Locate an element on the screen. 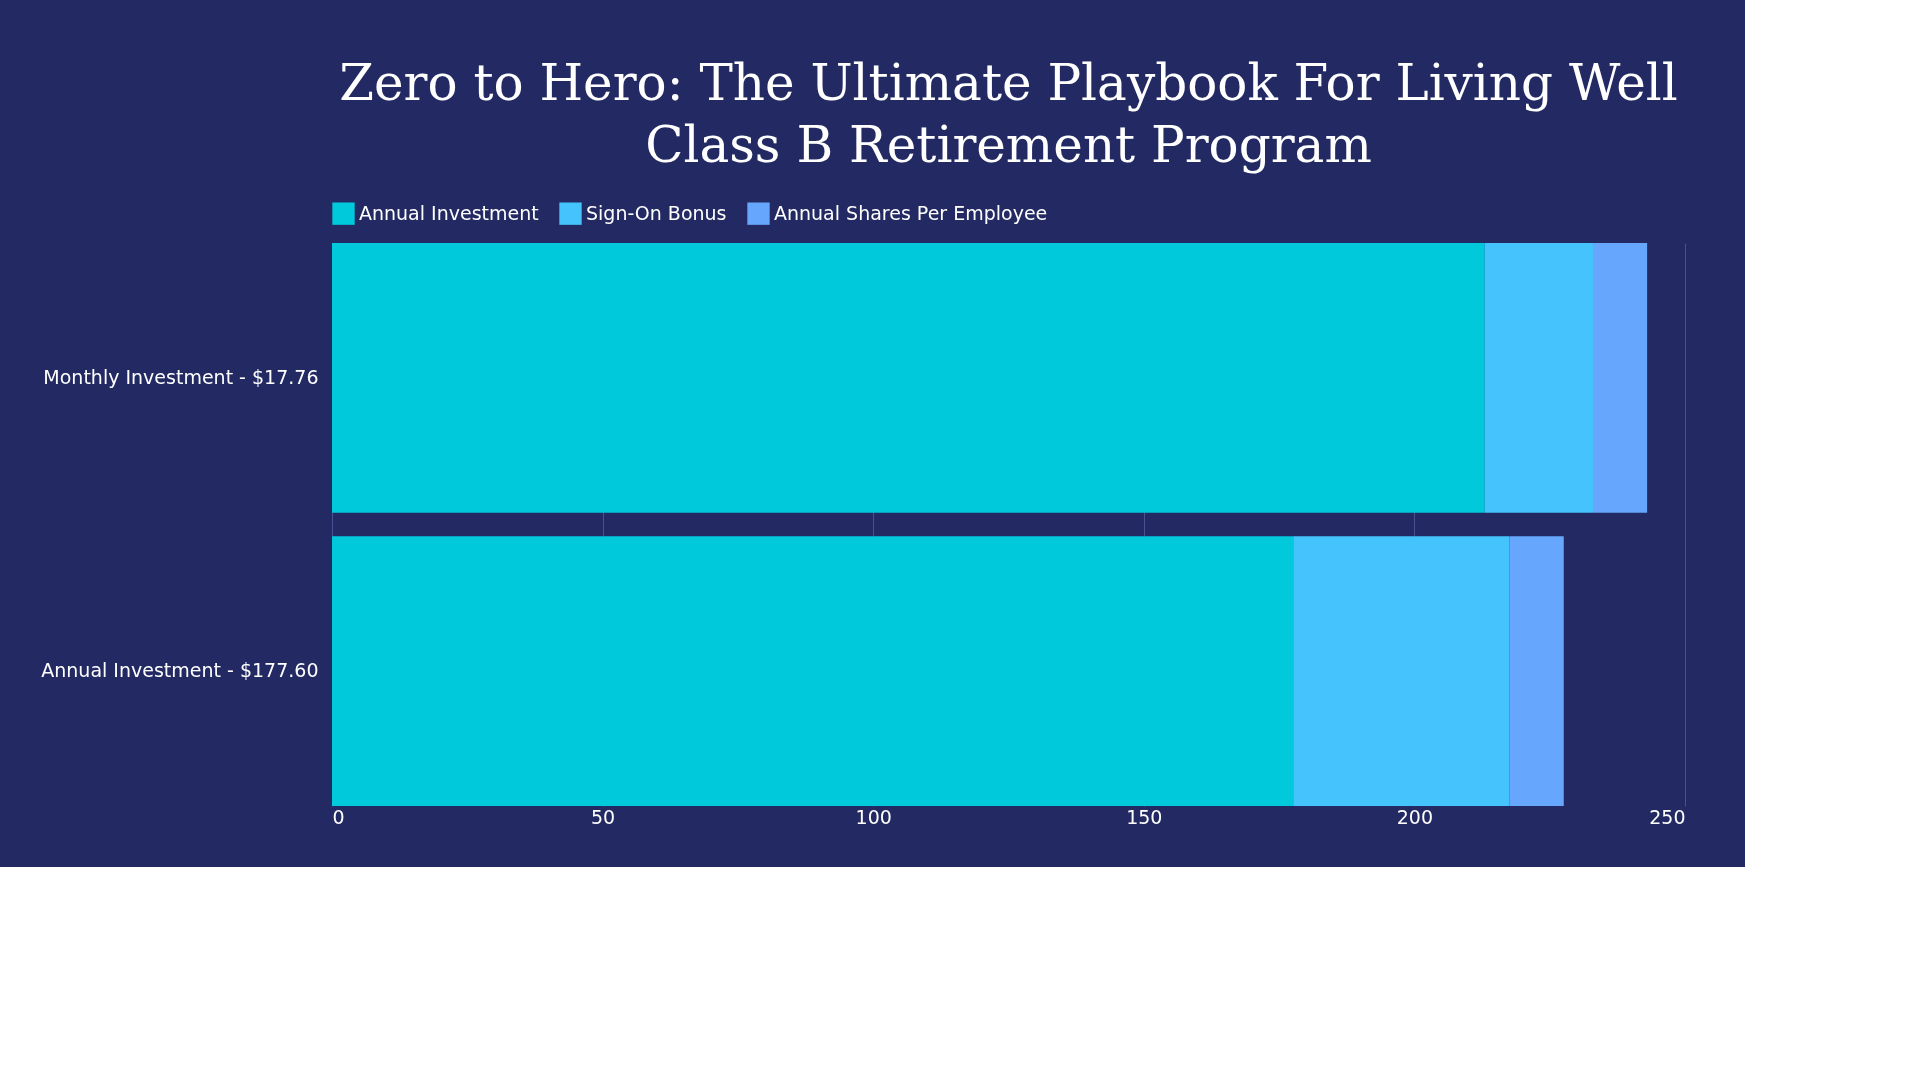  text: Zero to Hero: The Ultimate Playbook For Living Well is located at coordinates (1008, 83).